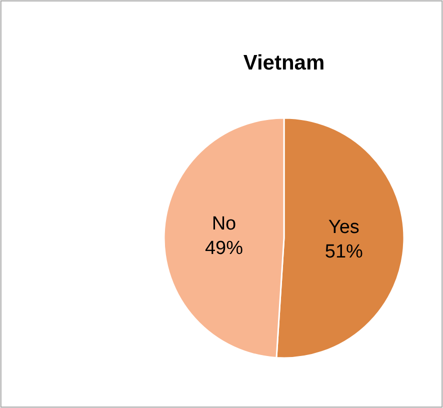 The image size is (443, 408). I want to click on chart-title: Vietnam, so click(284, 62).